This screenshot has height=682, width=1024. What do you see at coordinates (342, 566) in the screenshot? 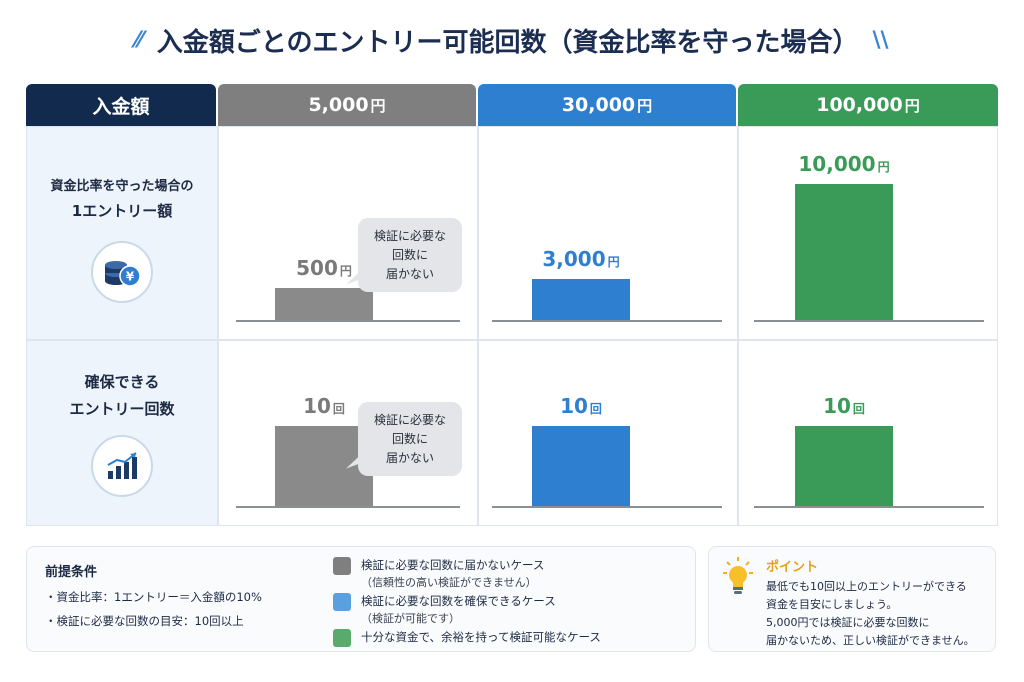
I see `legend-swatch-gray` at bounding box center [342, 566].